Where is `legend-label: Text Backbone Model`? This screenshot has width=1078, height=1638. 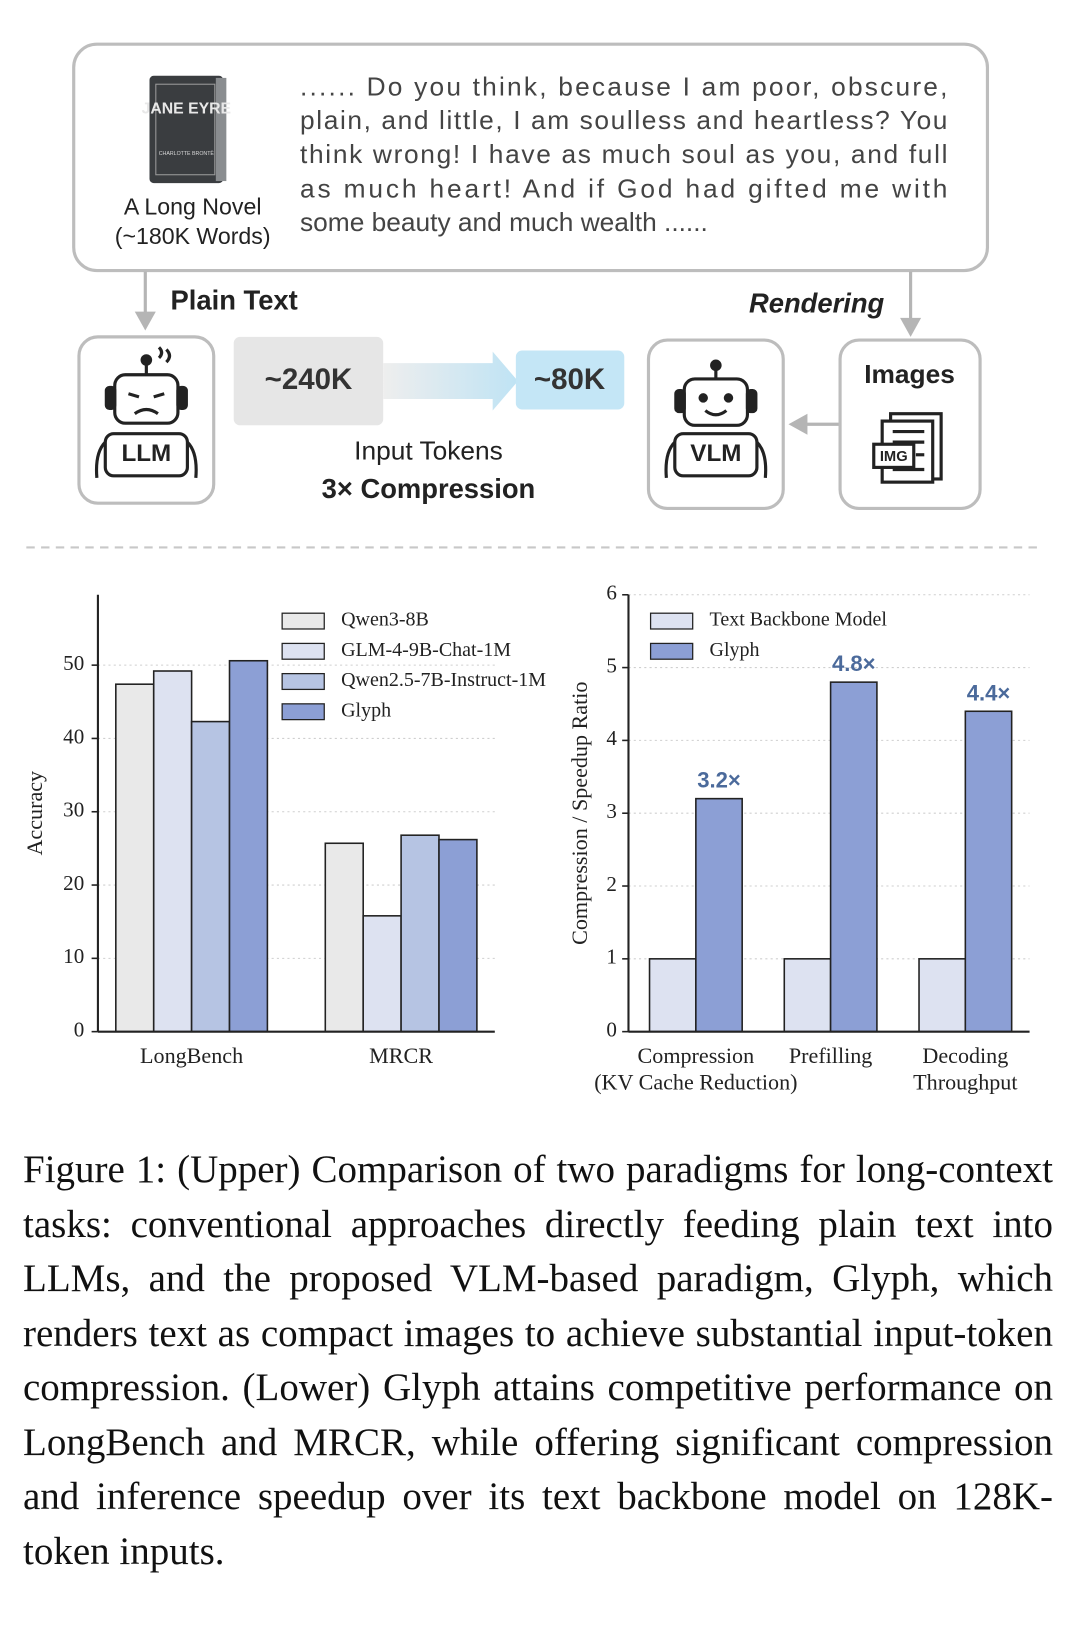 legend-label: Text Backbone Model is located at coordinates (799, 620).